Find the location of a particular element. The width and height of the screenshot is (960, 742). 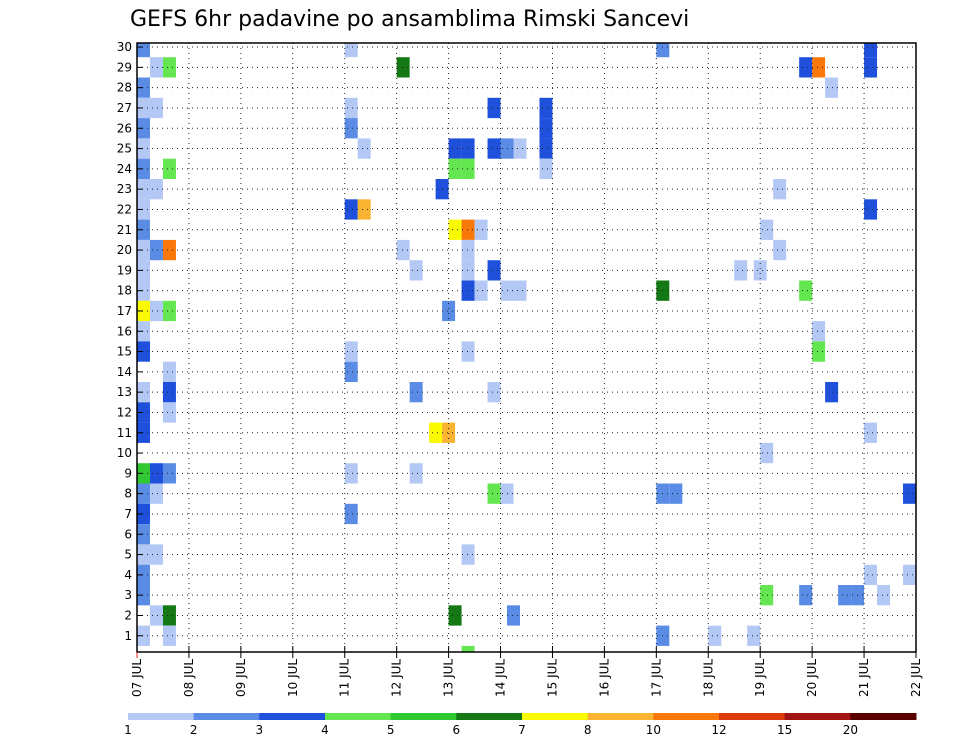

y-tick-label: 25 is located at coordinates (124, 149).